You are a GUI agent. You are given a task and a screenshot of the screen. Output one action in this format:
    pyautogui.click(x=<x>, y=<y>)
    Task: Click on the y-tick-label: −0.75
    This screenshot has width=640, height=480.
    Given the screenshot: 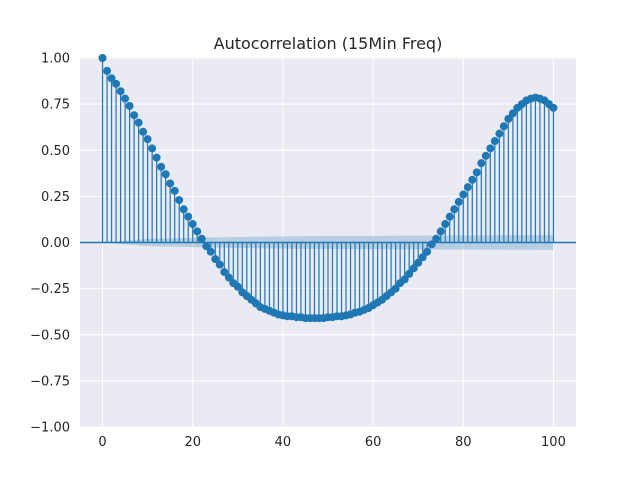 What is the action you would take?
    pyautogui.click(x=50, y=381)
    